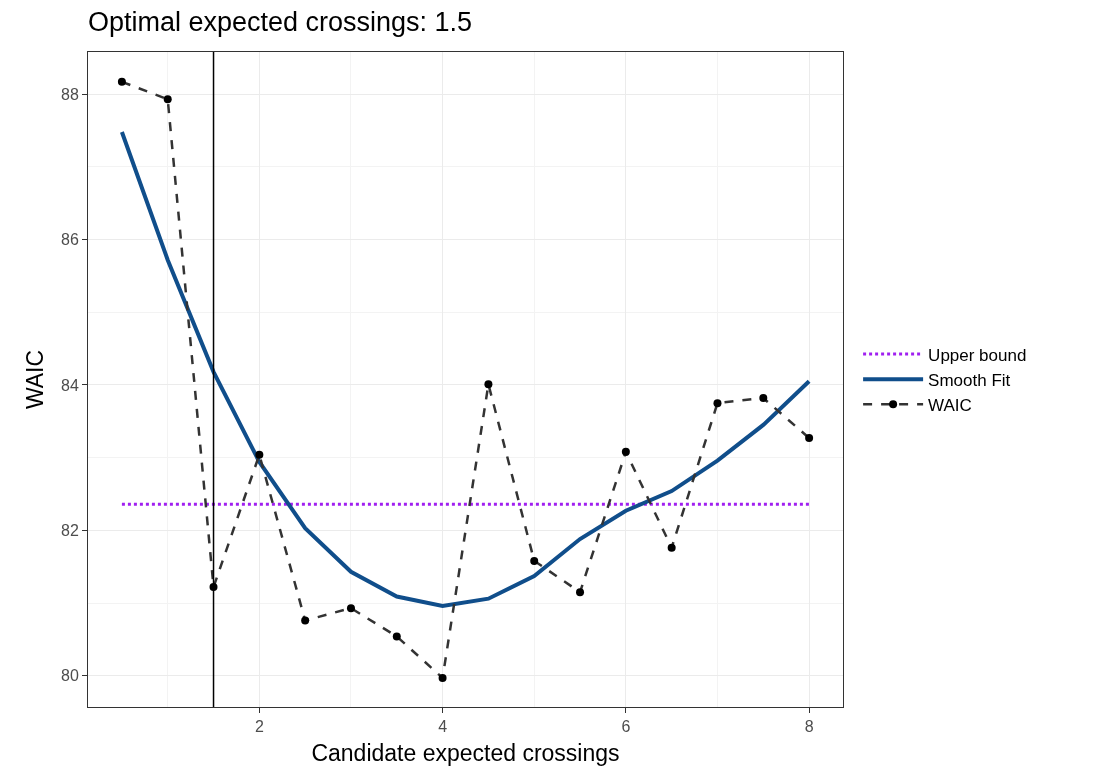 The width and height of the screenshot is (1099, 782). What do you see at coordinates (70, 240) in the screenshot?
I see `y-tick-label: 86` at bounding box center [70, 240].